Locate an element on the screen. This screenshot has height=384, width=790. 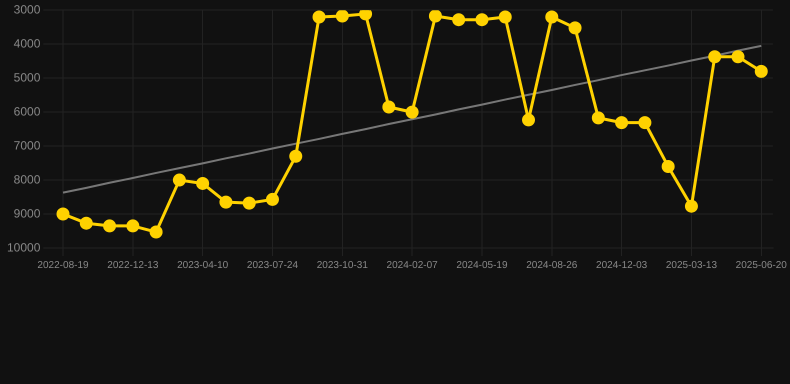
x-tick-label: 2025-03-13 is located at coordinates (692, 265).